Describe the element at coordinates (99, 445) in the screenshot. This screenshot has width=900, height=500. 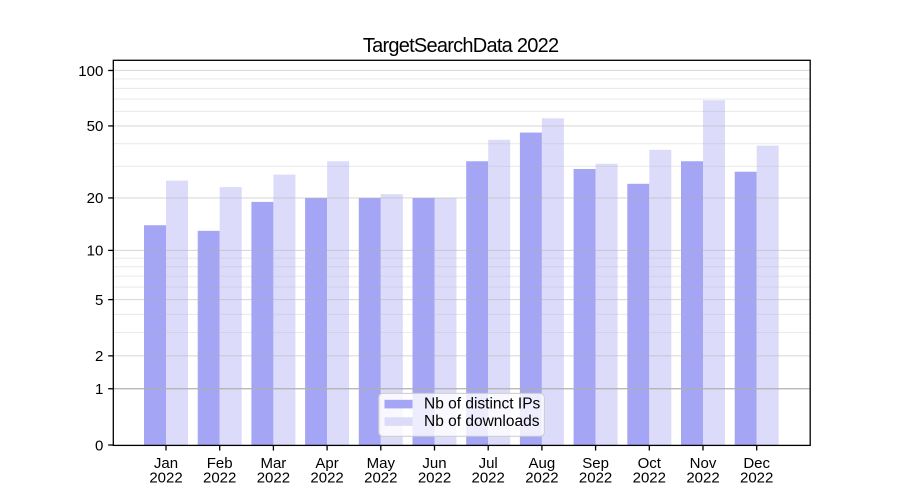
I see `svg-text: 0` at that location.